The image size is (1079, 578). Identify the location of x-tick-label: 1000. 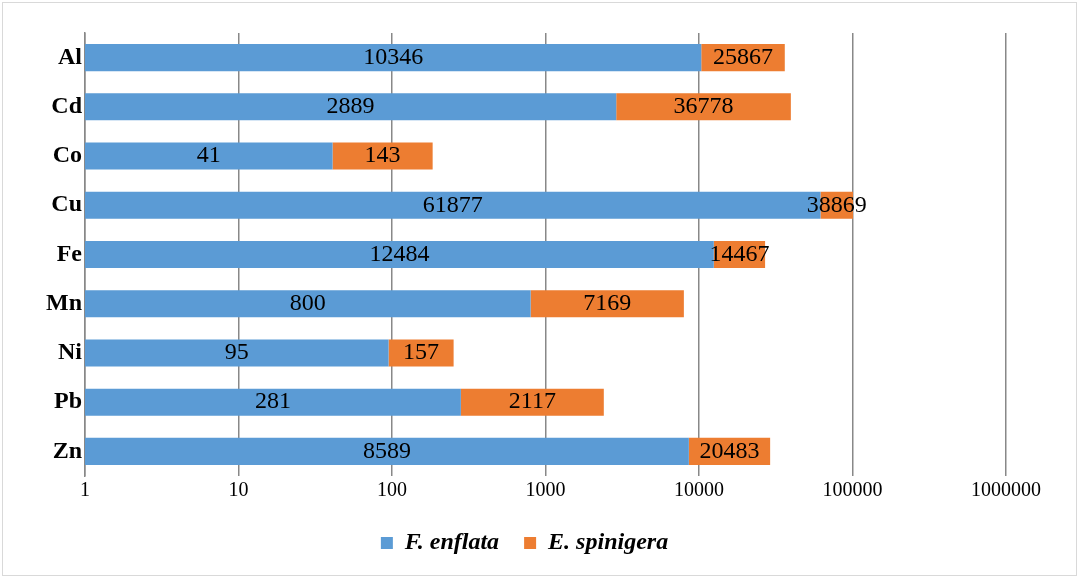
(545, 489).